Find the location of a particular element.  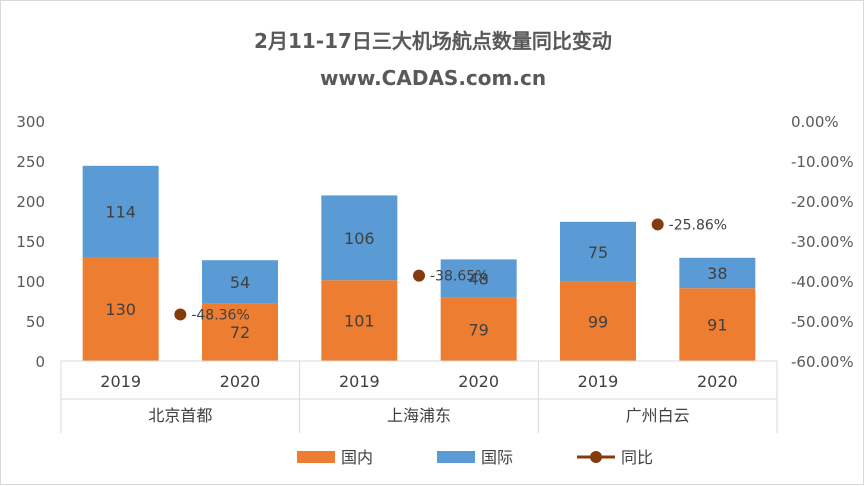

y-tick-label: 0 is located at coordinates (40, 362).